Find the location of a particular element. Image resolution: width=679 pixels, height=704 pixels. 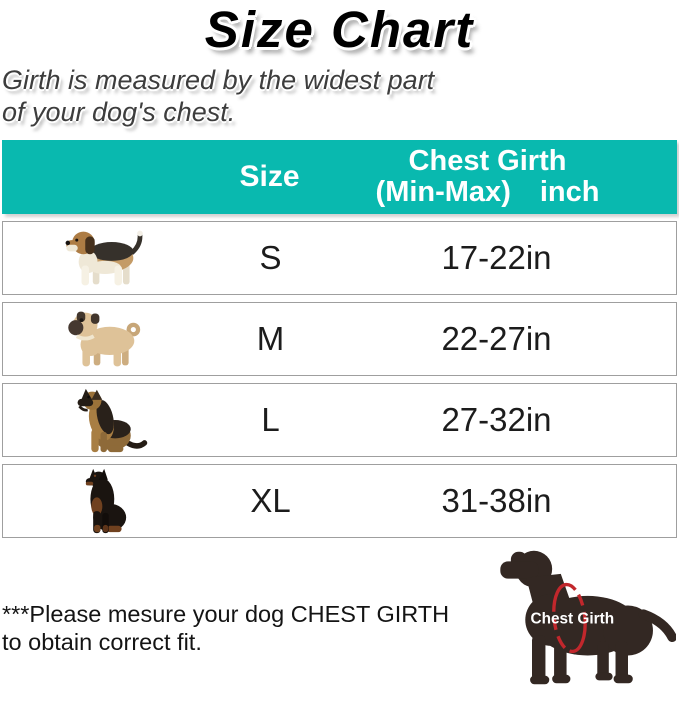

beagle-icon is located at coordinates (104, 258).